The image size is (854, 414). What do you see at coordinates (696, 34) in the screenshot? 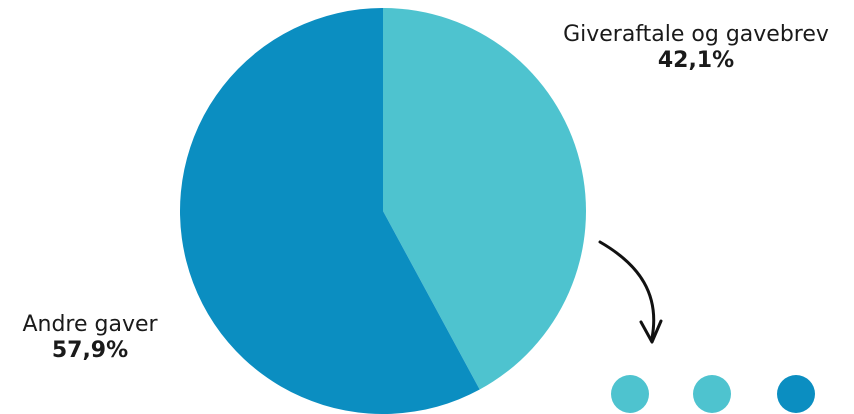
I see `slice-name: Giveraftale og gavebrev` at bounding box center [696, 34].